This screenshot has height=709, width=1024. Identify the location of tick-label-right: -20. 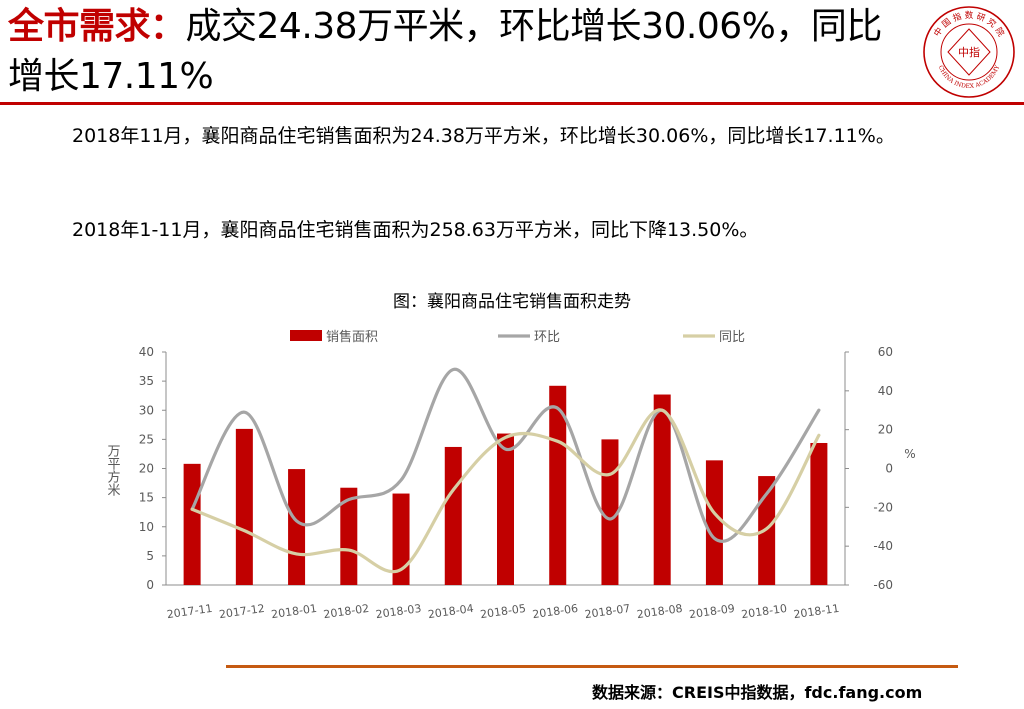
(883, 507).